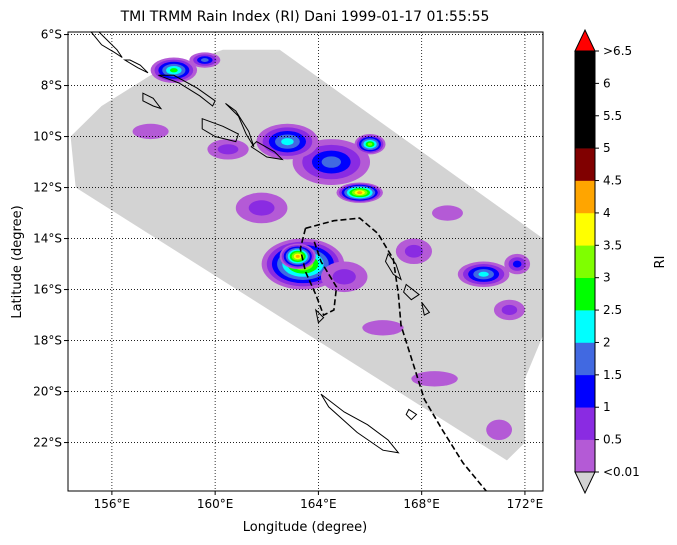  Describe the element at coordinates (318, 504) in the screenshot. I see `x-tick-label: 164°E` at that location.